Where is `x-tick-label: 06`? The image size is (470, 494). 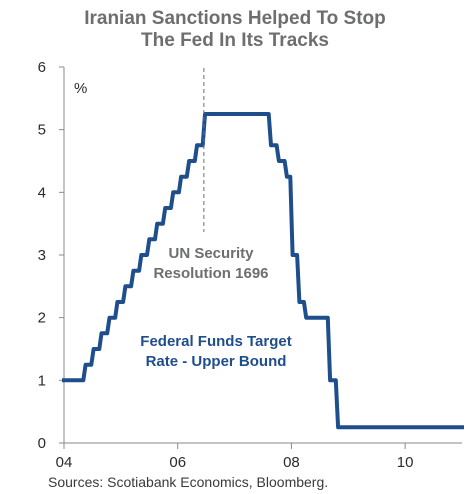 x-tick-label: 06 is located at coordinates (177, 462).